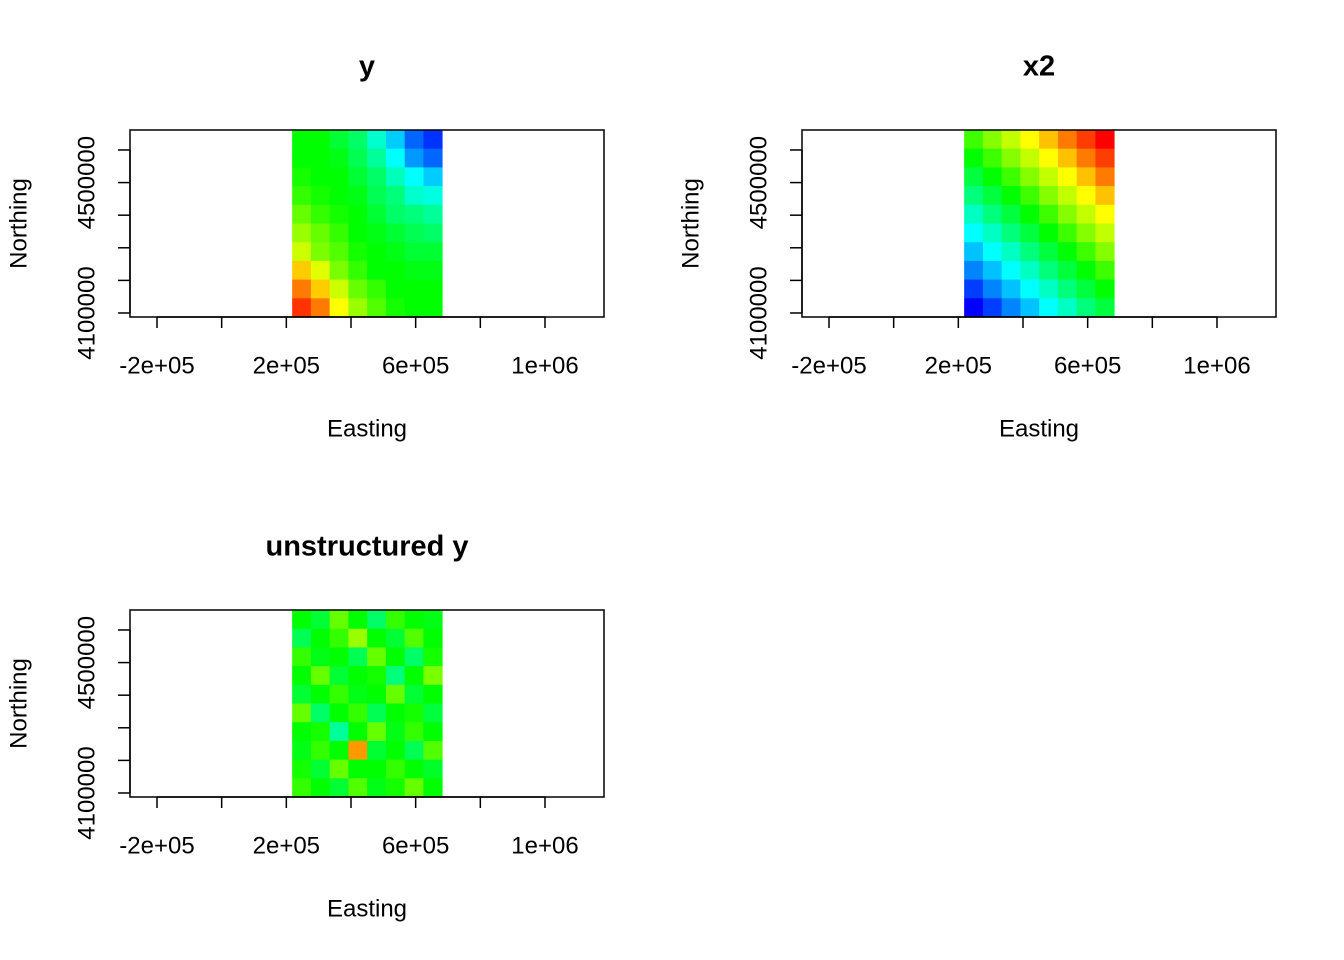  Describe the element at coordinates (367, 67) in the screenshot. I see `panel-title: y` at that location.